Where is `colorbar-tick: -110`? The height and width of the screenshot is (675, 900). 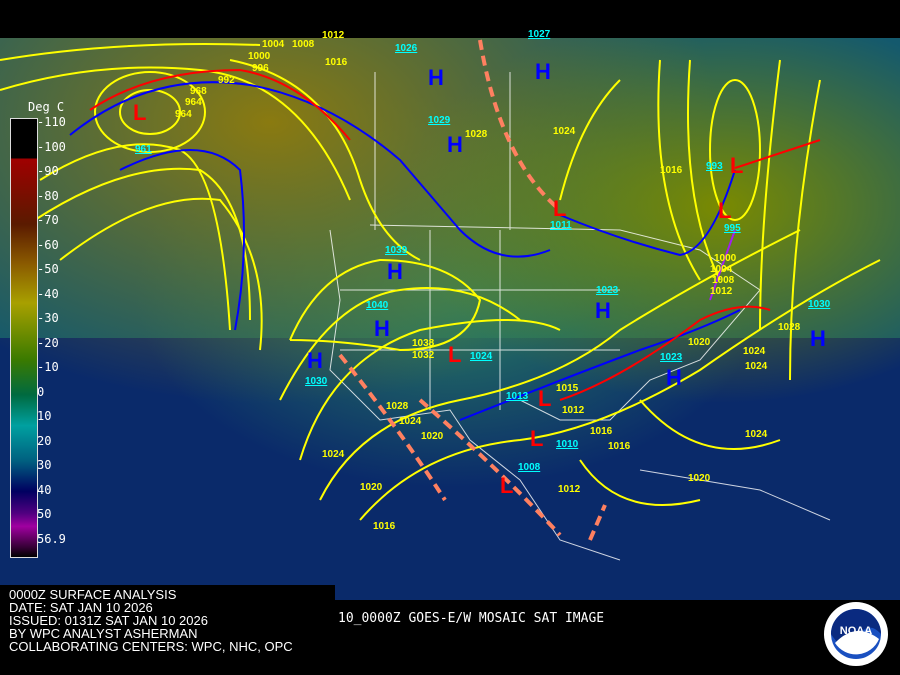 colorbar-tick: -110 is located at coordinates (51, 122).